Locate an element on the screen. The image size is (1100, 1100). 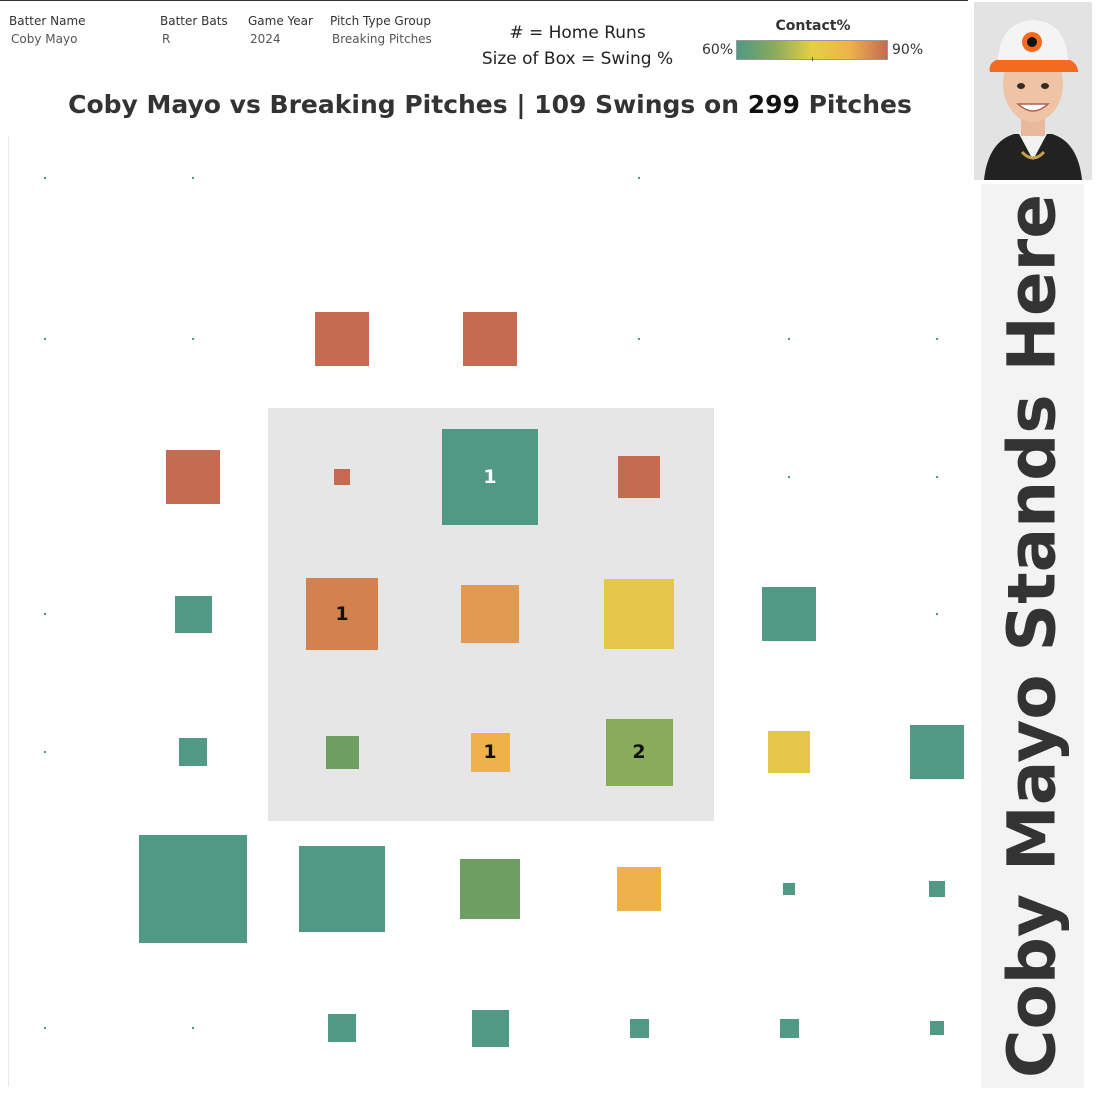
batter-stand-panel: Coby Mayo Stands Here is located at coordinates (1032, 636).